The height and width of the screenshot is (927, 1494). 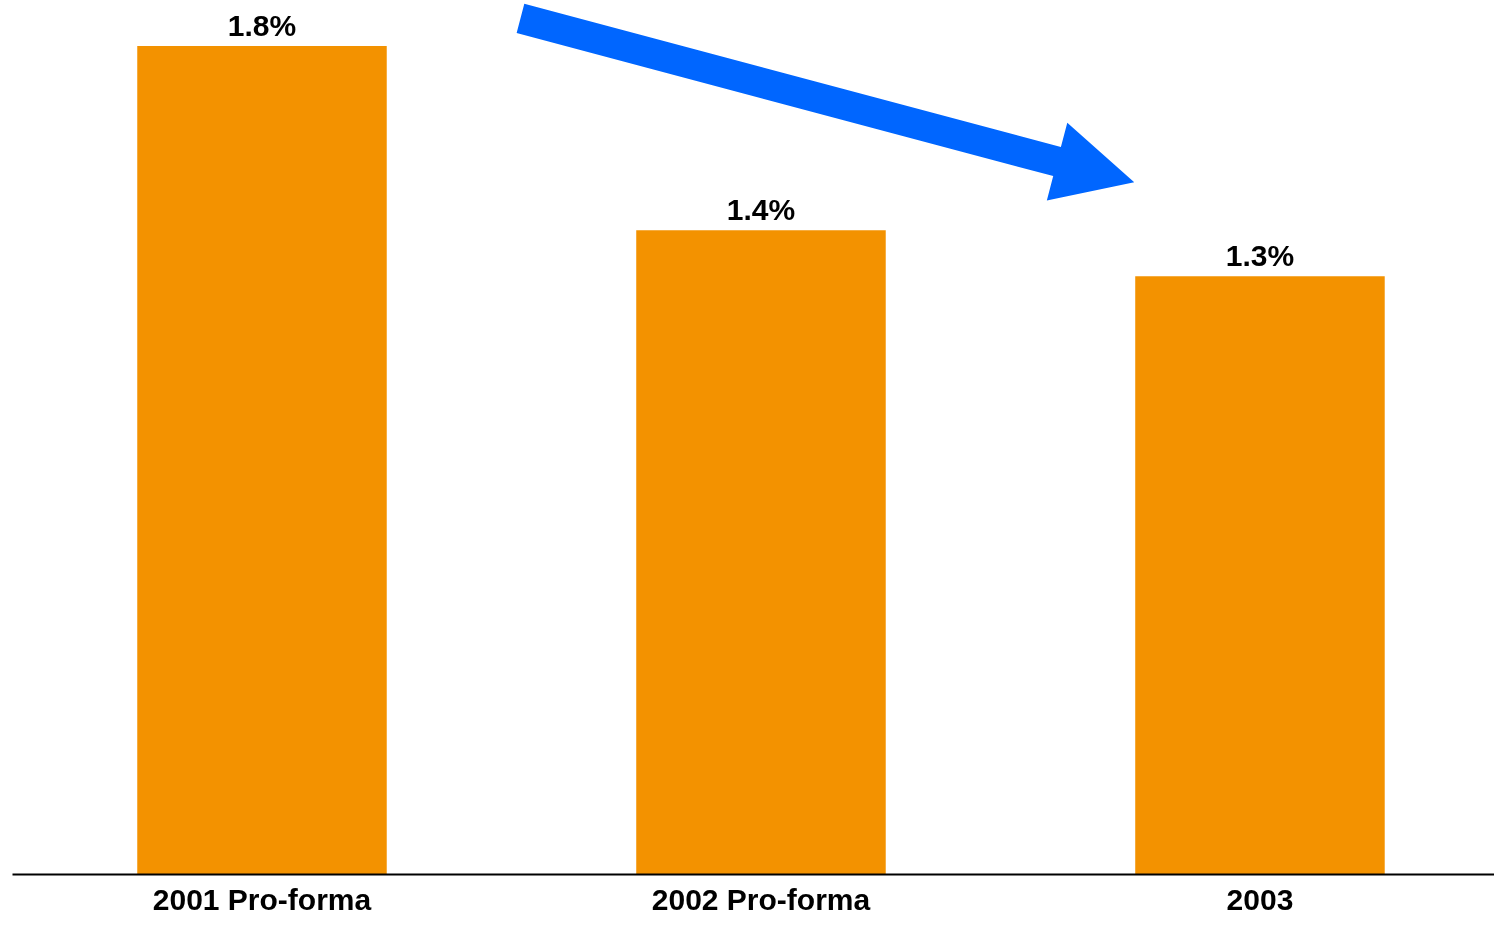 What do you see at coordinates (1260, 899) in the screenshot?
I see `x-tick-label: 2003` at bounding box center [1260, 899].